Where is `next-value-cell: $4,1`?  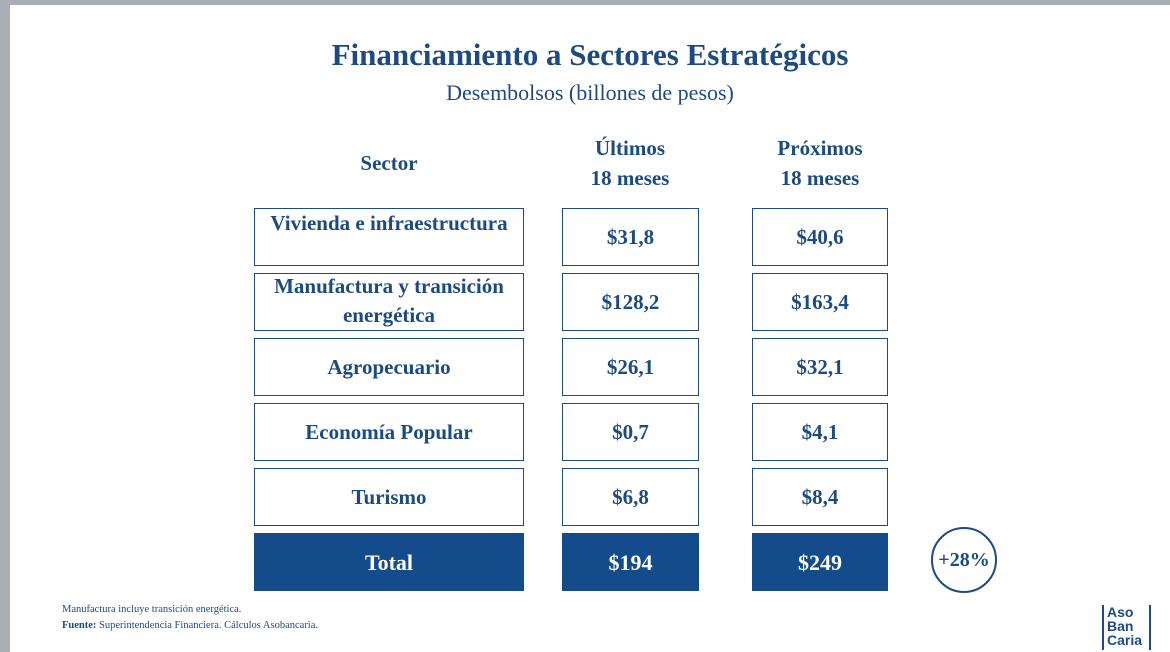
next-value-cell: $4,1 is located at coordinates (820, 432).